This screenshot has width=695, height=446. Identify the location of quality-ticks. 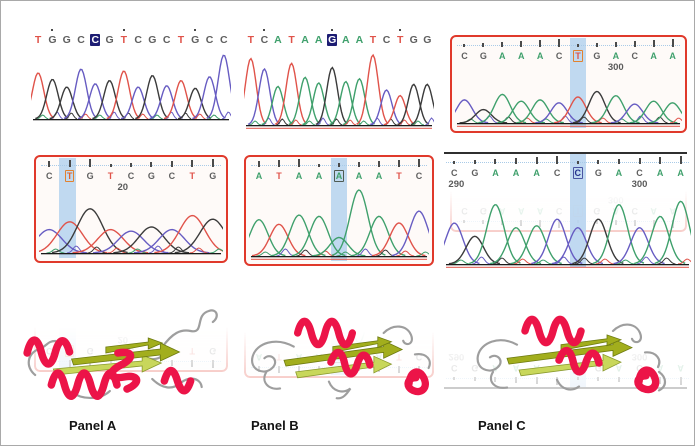
(568, 44).